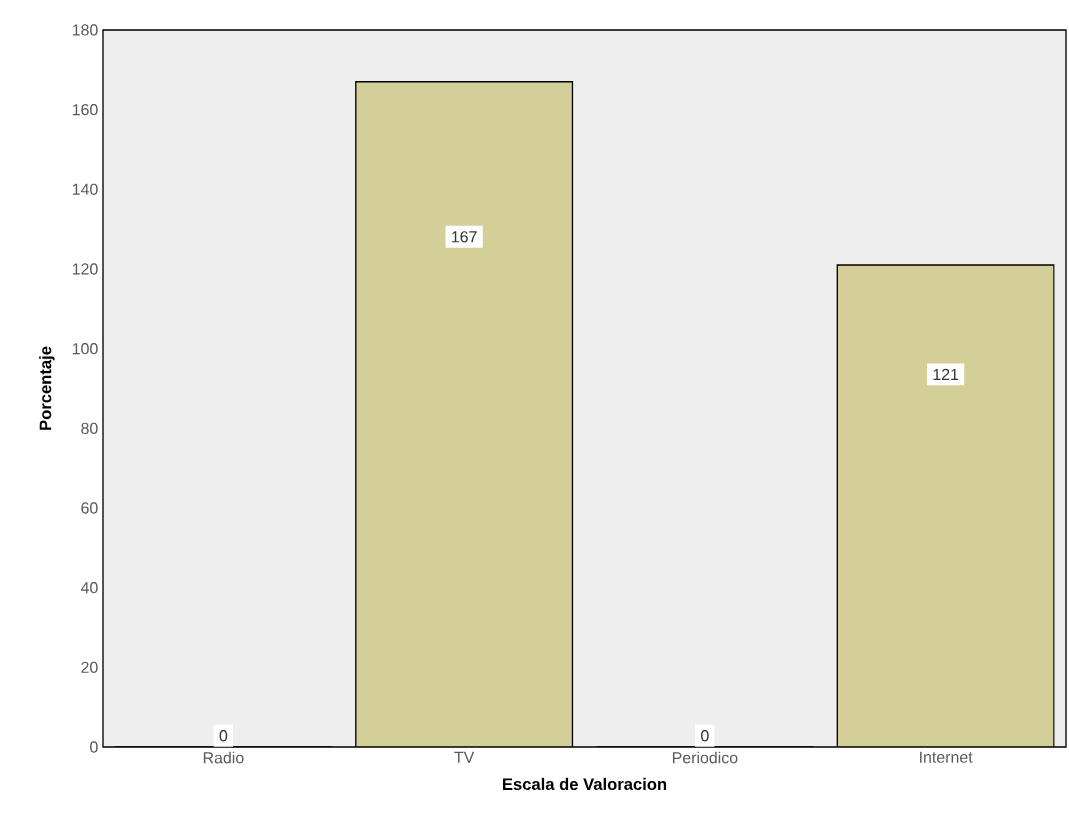 Image resolution: width=1069 pixels, height=829 pixels. I want to click on y-tick-label: 160, so click(85, 110).